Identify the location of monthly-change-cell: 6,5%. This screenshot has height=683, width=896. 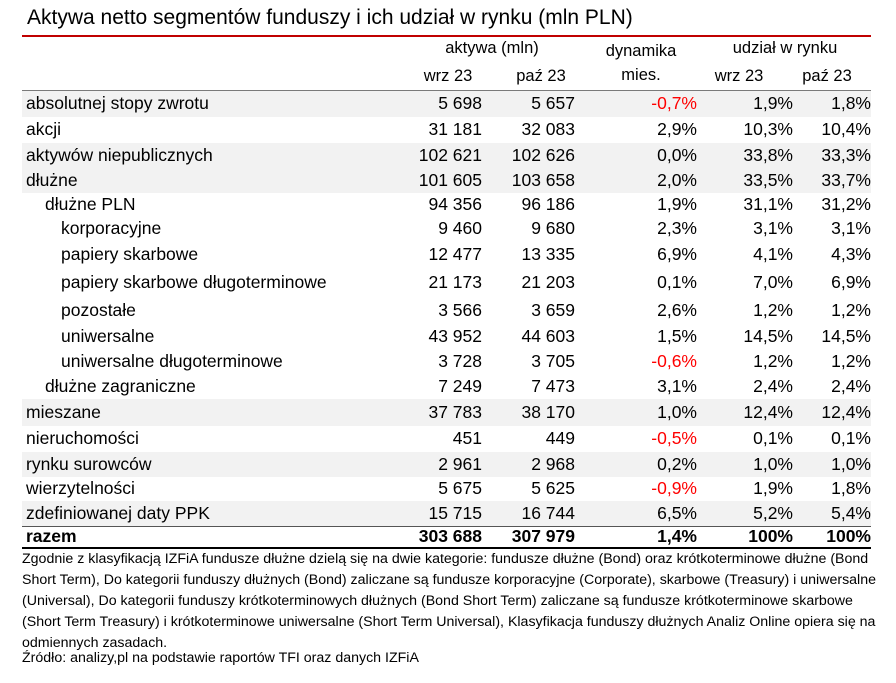
(636, 513).